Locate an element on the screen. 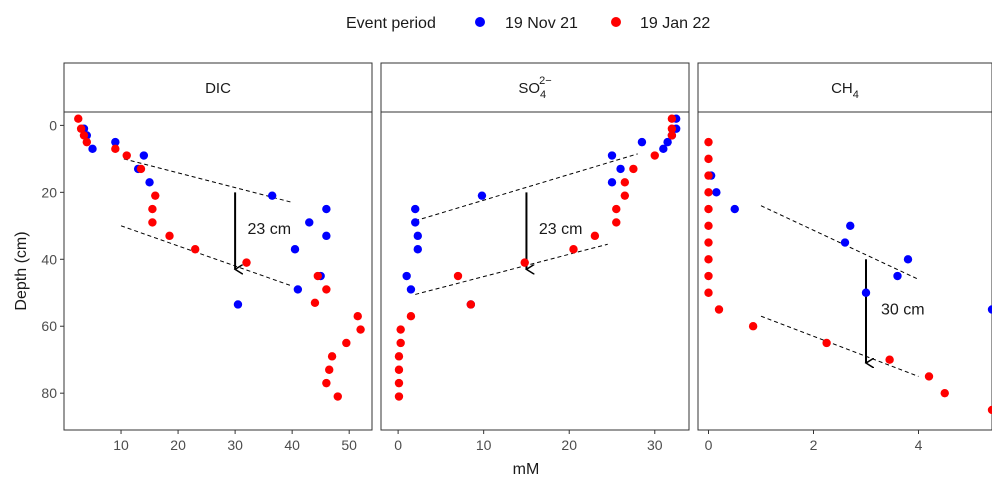 This screenshot has height=480, width=992. legend-marker-jan is located at coordinates (616, 22).